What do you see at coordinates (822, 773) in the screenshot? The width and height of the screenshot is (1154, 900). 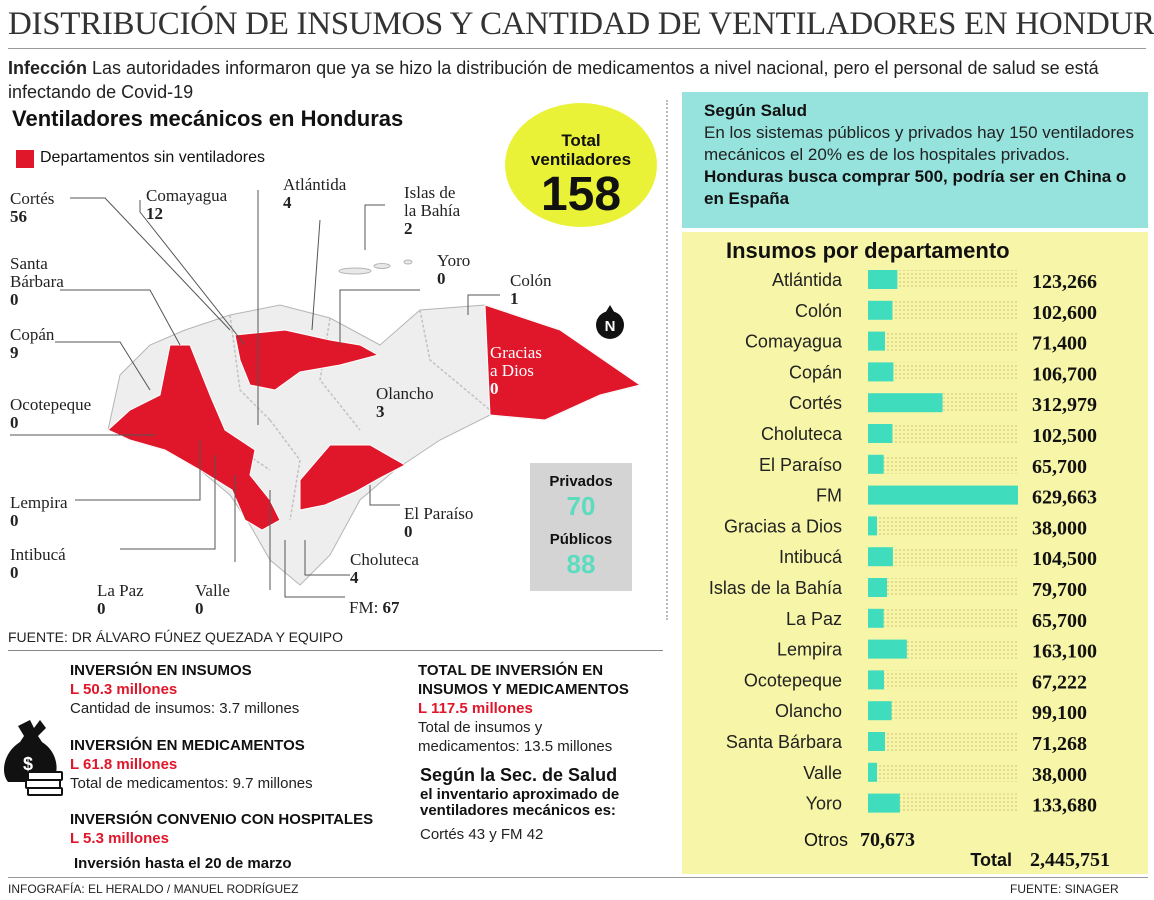 I see `category-label: Valle` at bounding box center [822, 773].